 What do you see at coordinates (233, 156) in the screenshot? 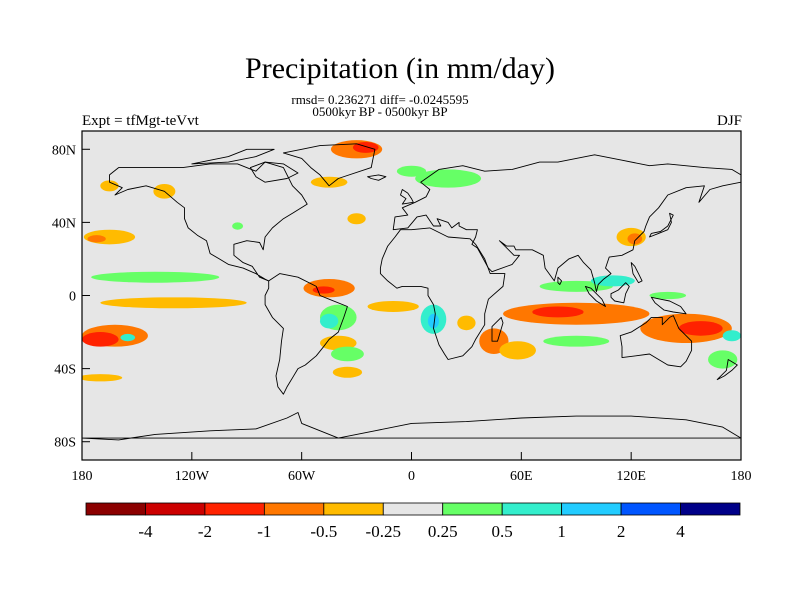
I see `coastline-arctic-islands` at bounding box center [233, 156].